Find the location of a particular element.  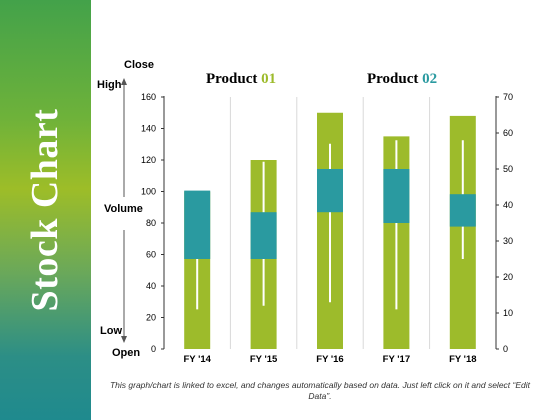

open-label: Open is located at coordinates (126, 353).